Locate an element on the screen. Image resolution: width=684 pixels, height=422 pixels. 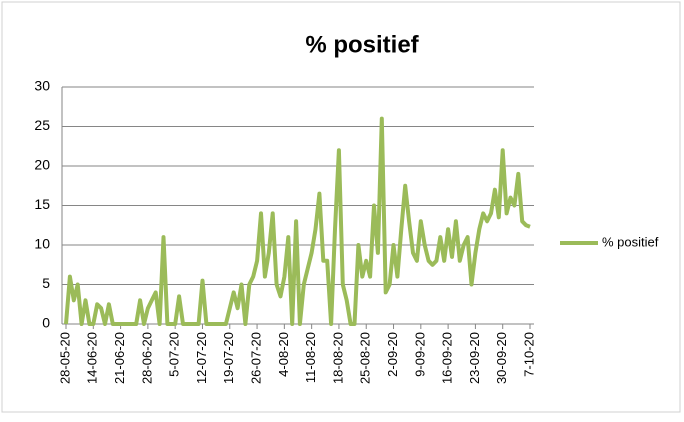
y-tick-label: 20 is located at coordinates (42, 165).